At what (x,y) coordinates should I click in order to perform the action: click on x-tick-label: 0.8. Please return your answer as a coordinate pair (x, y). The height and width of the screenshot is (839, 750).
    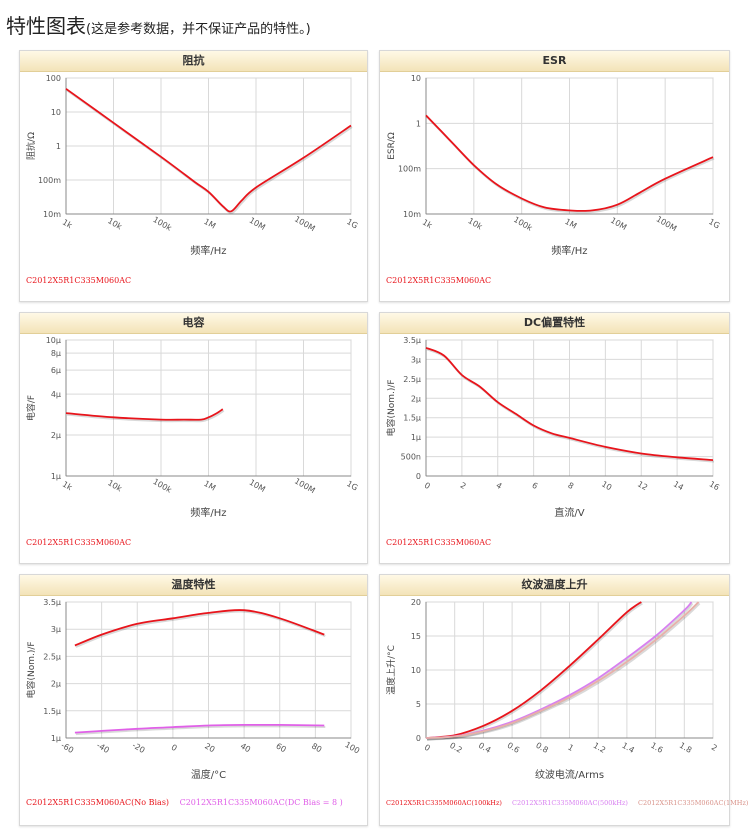
    Looking at the image, I should click on (542, 748).